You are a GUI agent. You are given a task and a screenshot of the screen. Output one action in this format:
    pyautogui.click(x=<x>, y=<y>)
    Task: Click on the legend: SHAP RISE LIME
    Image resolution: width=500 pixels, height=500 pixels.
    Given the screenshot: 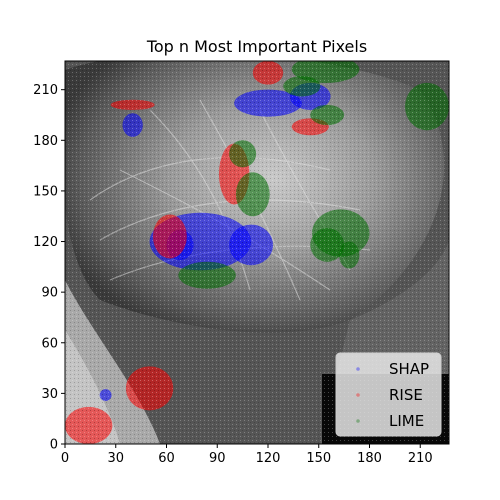 What is the action you would take?
    pyautogui.click(x=388, y=394)
    